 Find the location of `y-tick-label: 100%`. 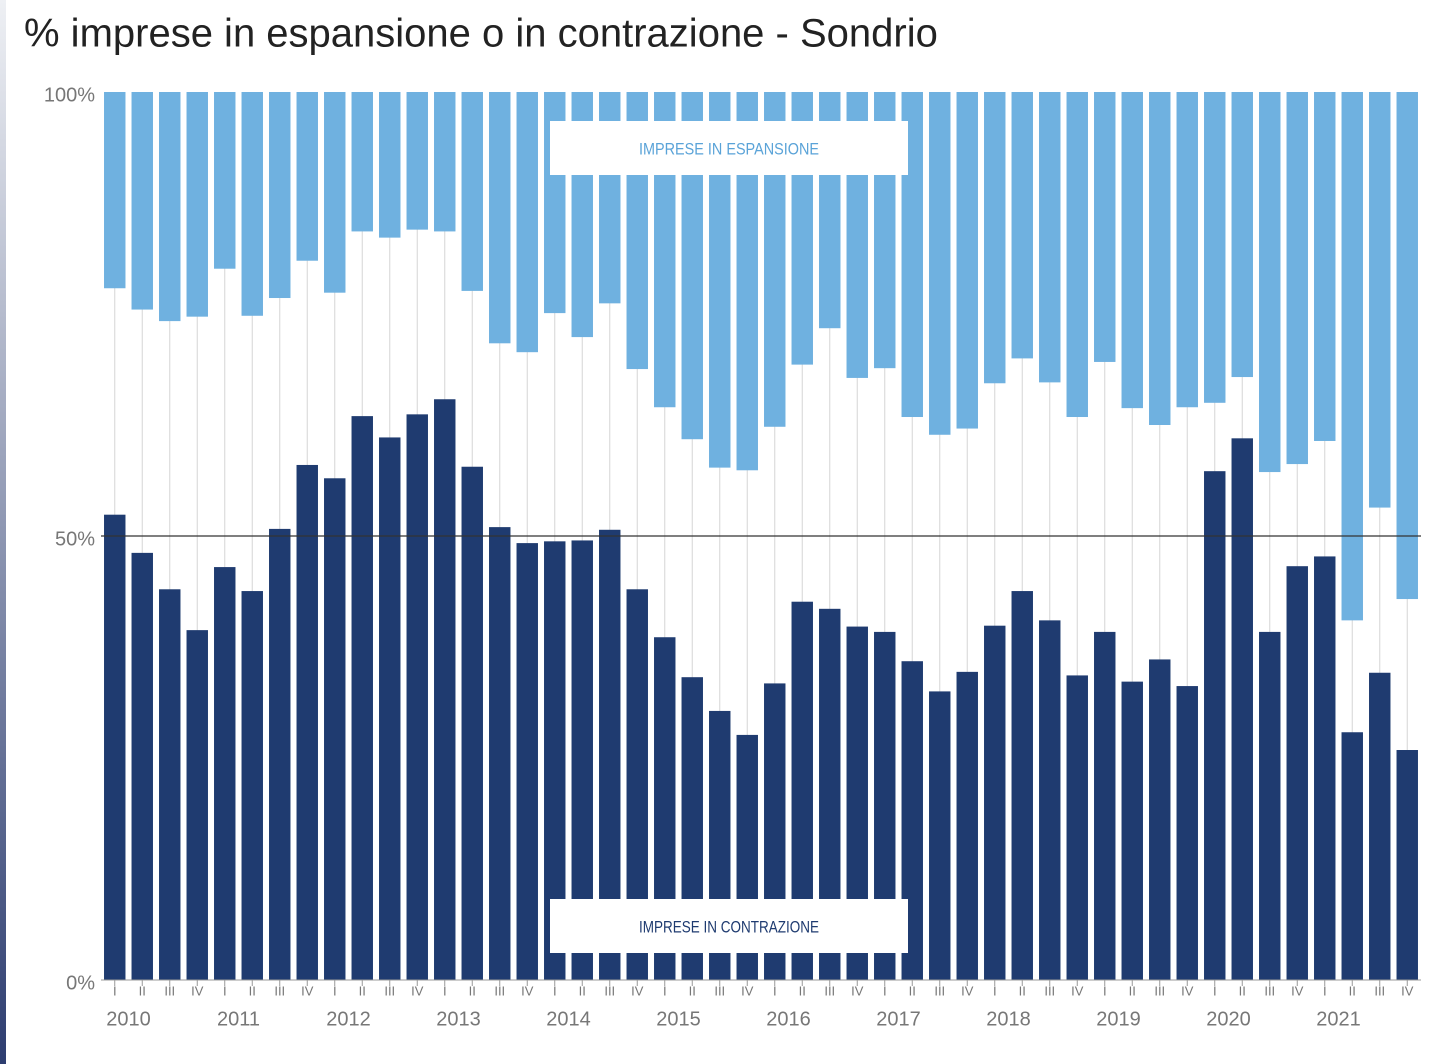

y-tick-label: 100% is located at coordinates (69, 95).